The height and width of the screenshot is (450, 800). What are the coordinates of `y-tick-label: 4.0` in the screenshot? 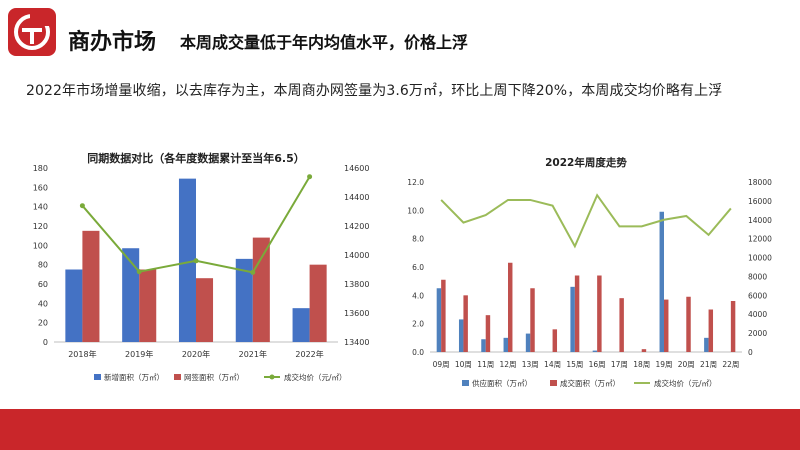 It's located at (418, 295).